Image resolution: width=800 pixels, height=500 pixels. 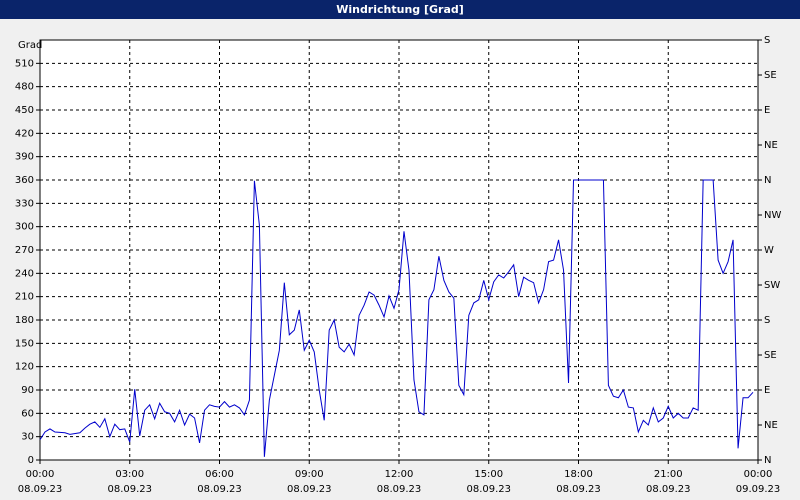 What do you see at coordinates (758, 489) in the screenshot?
I see `x-tick-date: 09.09.23` at bounding box center [758, 489].